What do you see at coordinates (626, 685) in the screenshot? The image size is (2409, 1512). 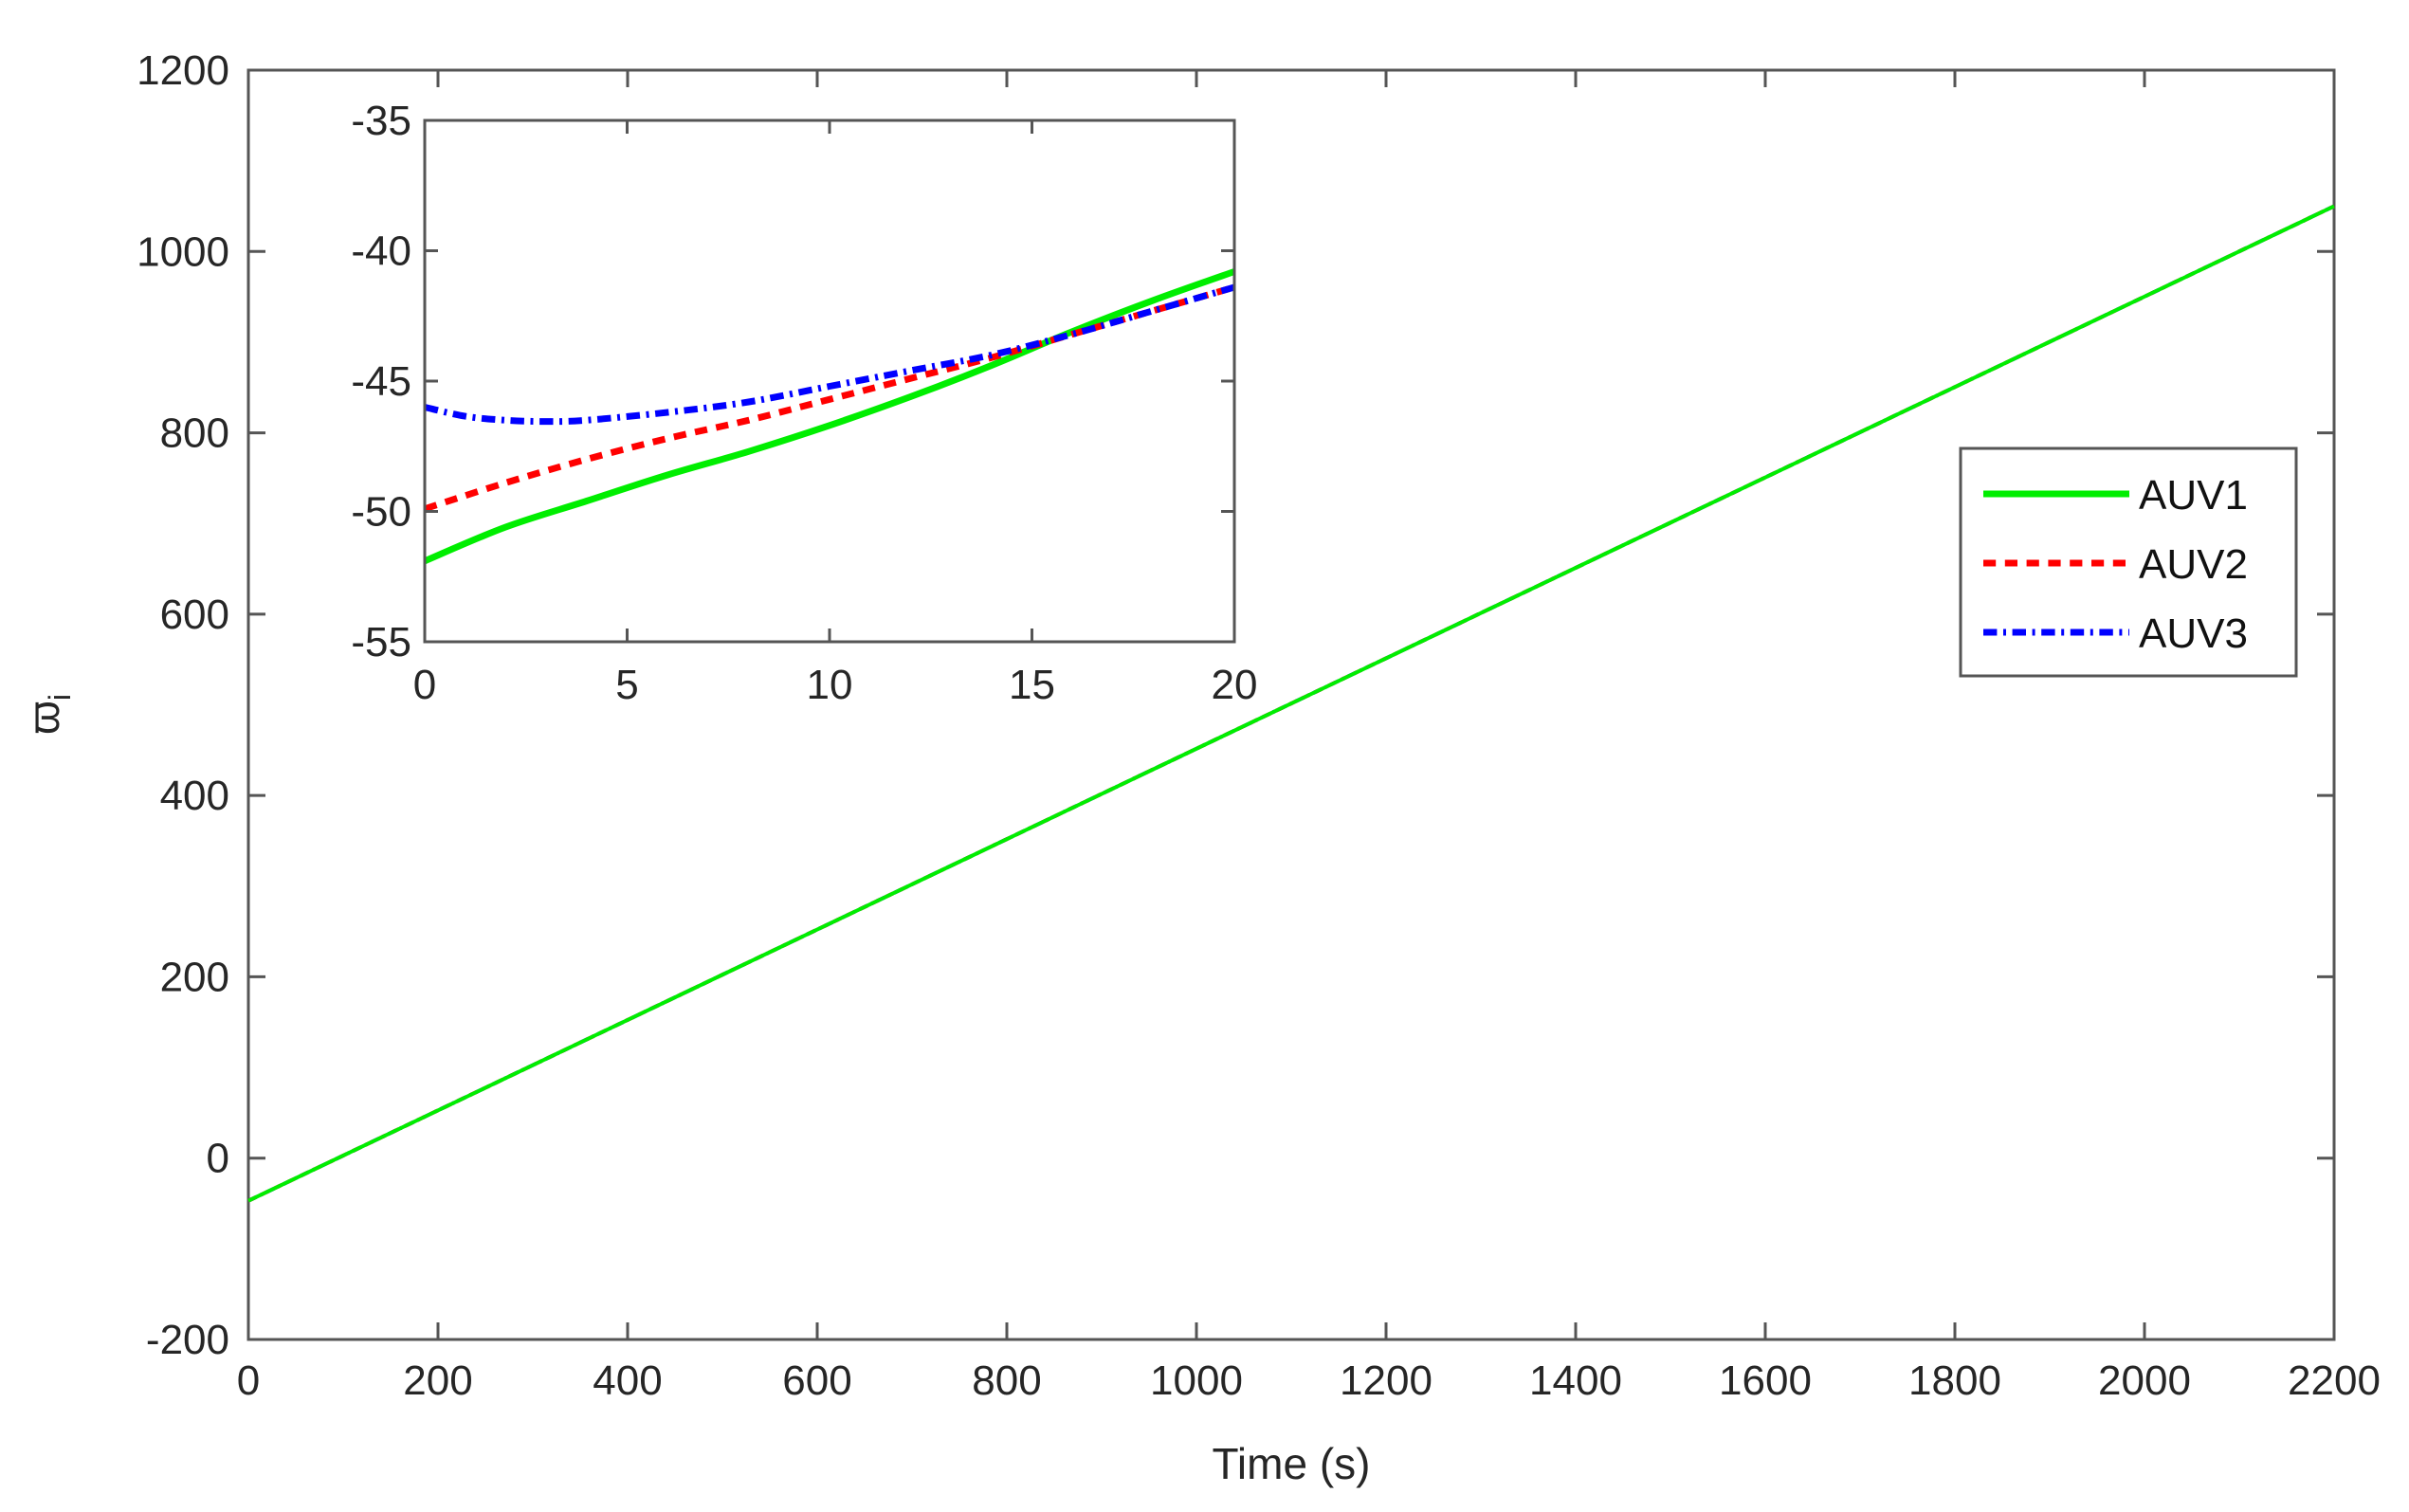 I see `inset-x-tick-label: 5` at bounding box center [626, 685].